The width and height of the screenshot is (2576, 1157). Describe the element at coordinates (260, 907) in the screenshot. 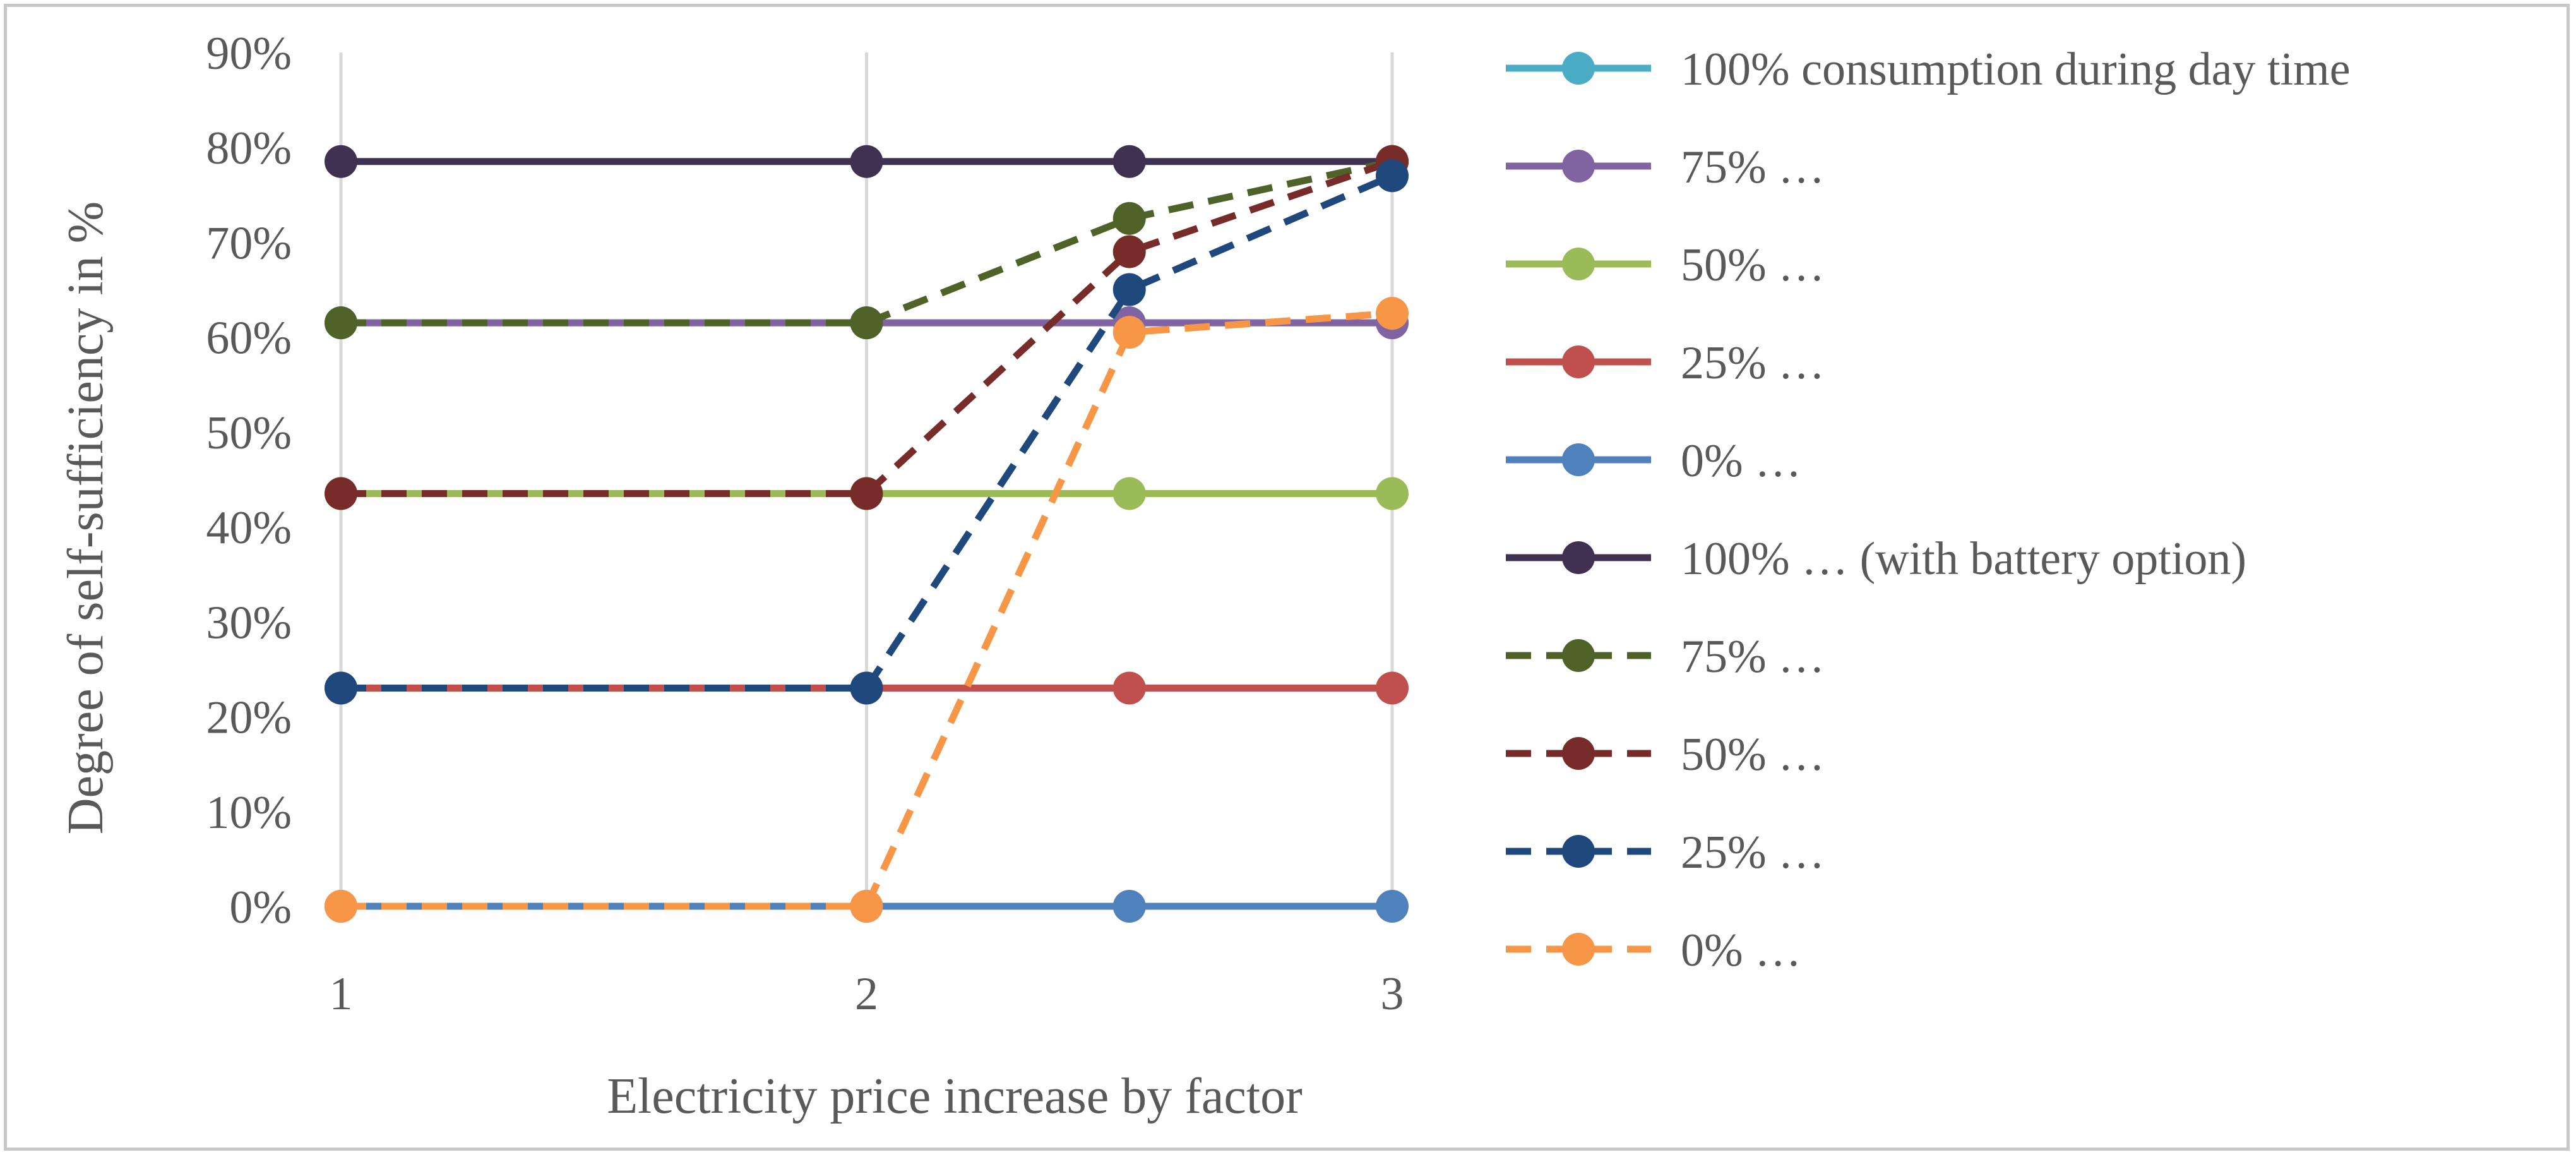

I see `y-tick-label: 0%` at that location.